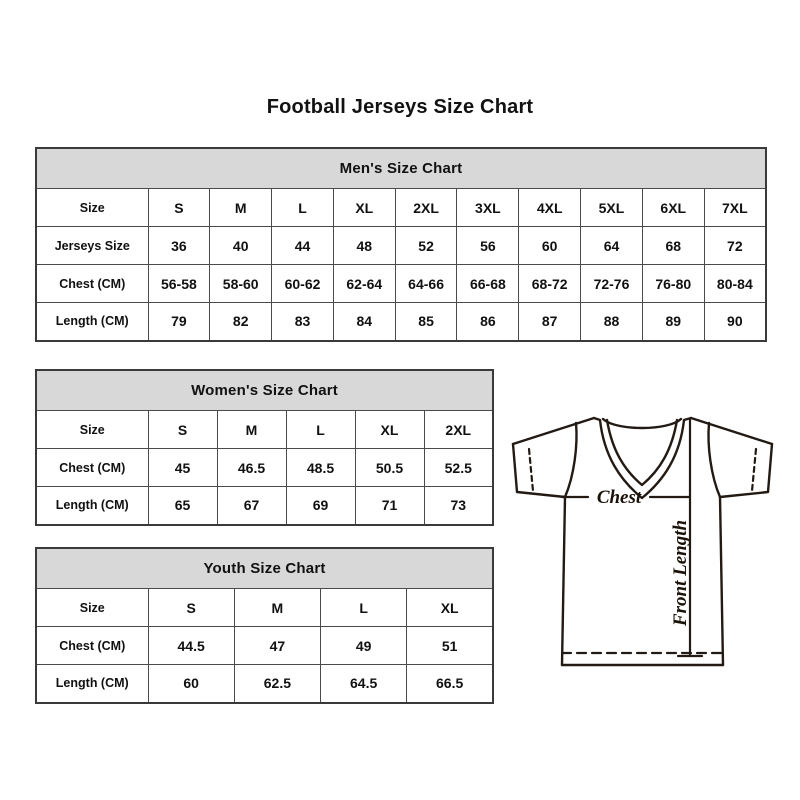 Image resolution: width=800 pixels, height=800 pixels. What do you see at coordinates (642, 548) in the screenshot?
I see `jersey-measurement-diagram: Chest Front Length` at bounding box center [642, 548].